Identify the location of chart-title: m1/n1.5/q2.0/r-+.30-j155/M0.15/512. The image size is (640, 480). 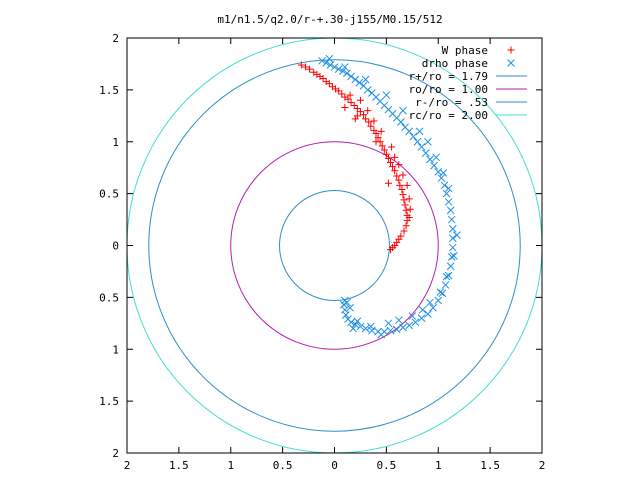
(329, 19).